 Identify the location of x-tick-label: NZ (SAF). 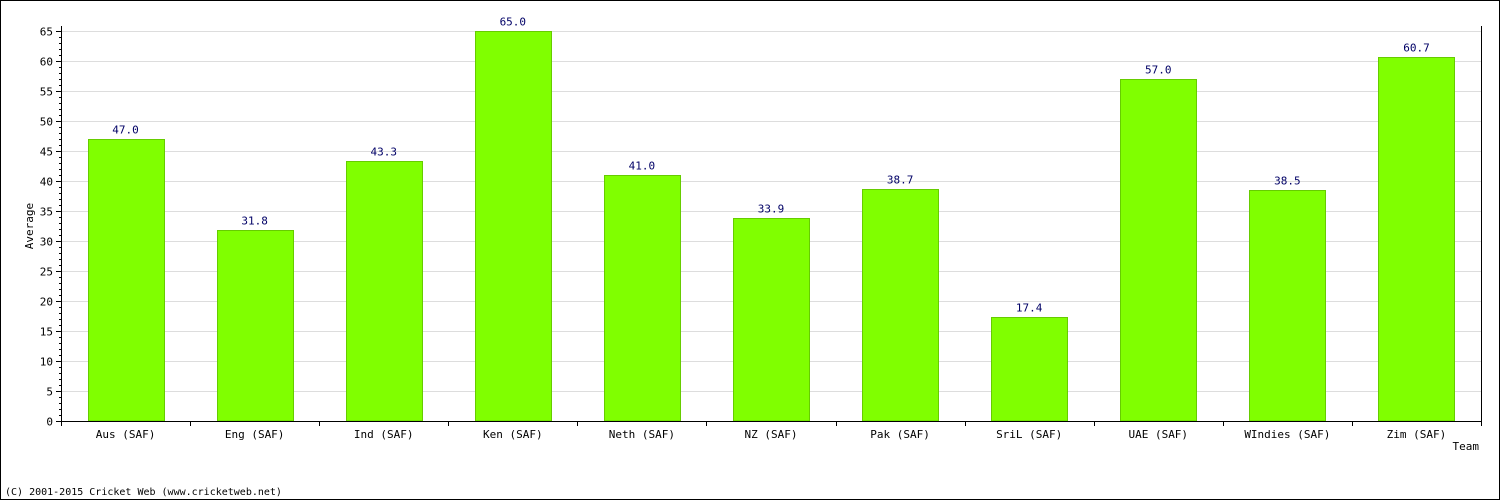
(771, 434).